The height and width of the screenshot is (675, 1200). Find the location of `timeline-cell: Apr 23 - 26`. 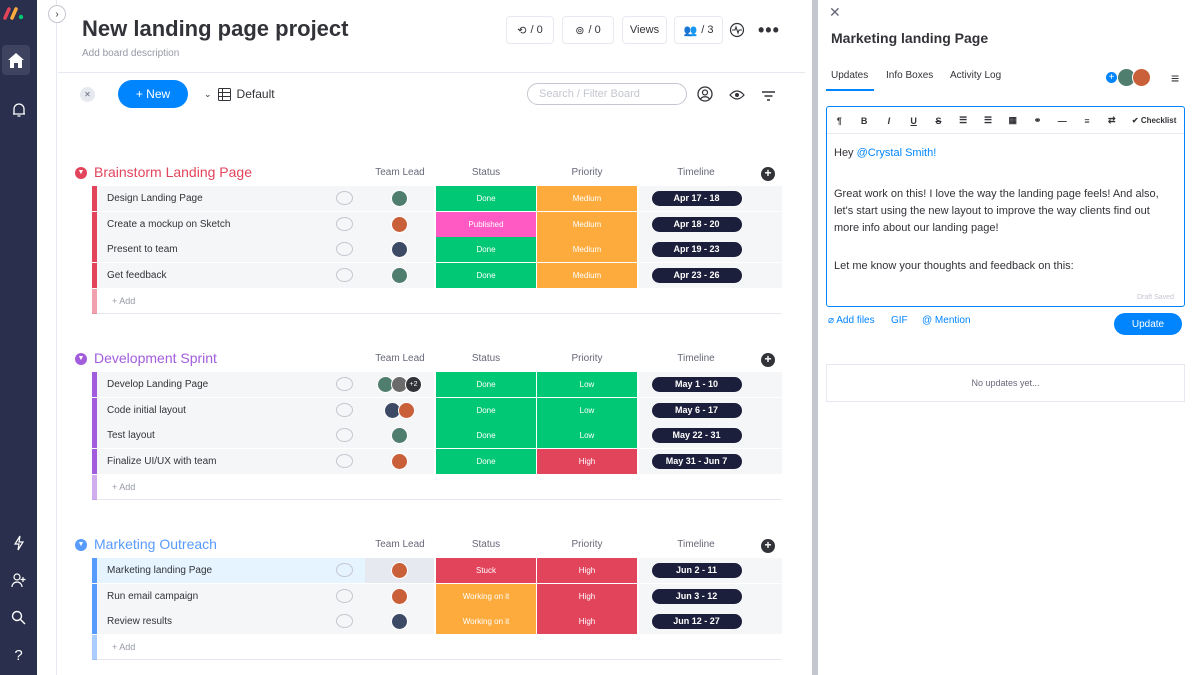

timeline-cell: Apr 23 - 26 is located at coordinates (696, 276).